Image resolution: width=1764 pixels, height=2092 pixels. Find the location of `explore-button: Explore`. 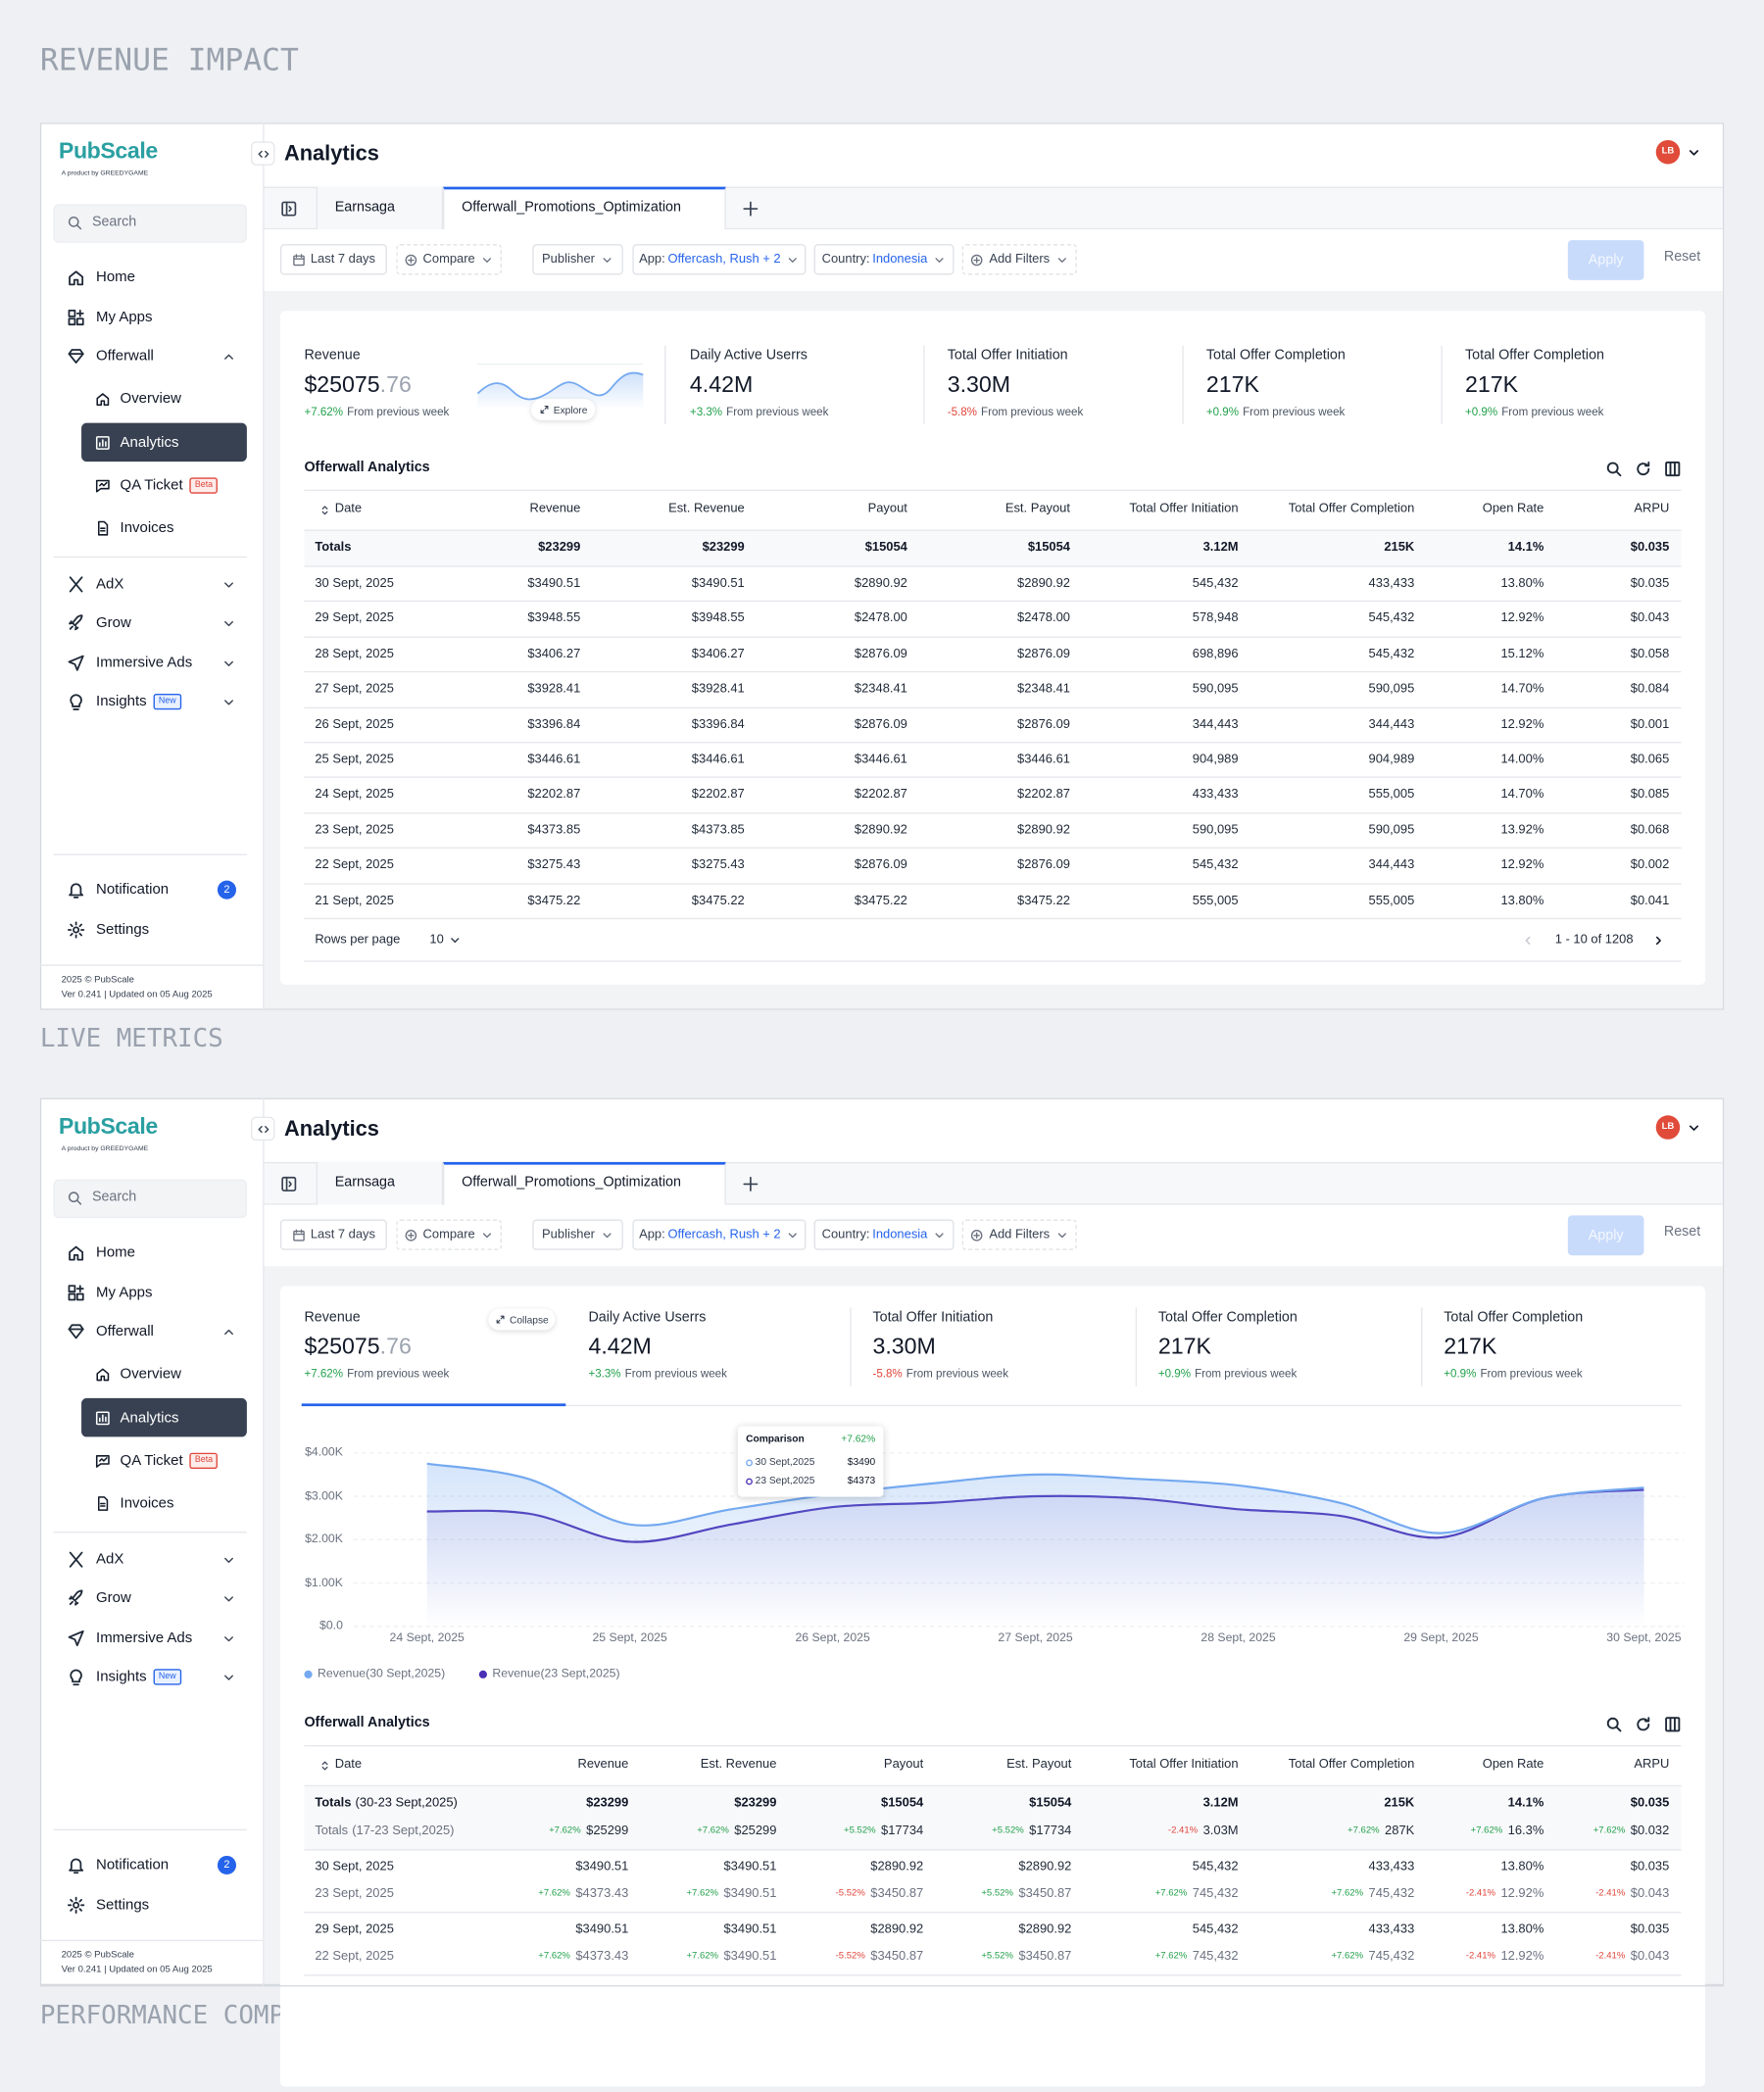

explore-button: Explore is located at coordinates (563, 410).